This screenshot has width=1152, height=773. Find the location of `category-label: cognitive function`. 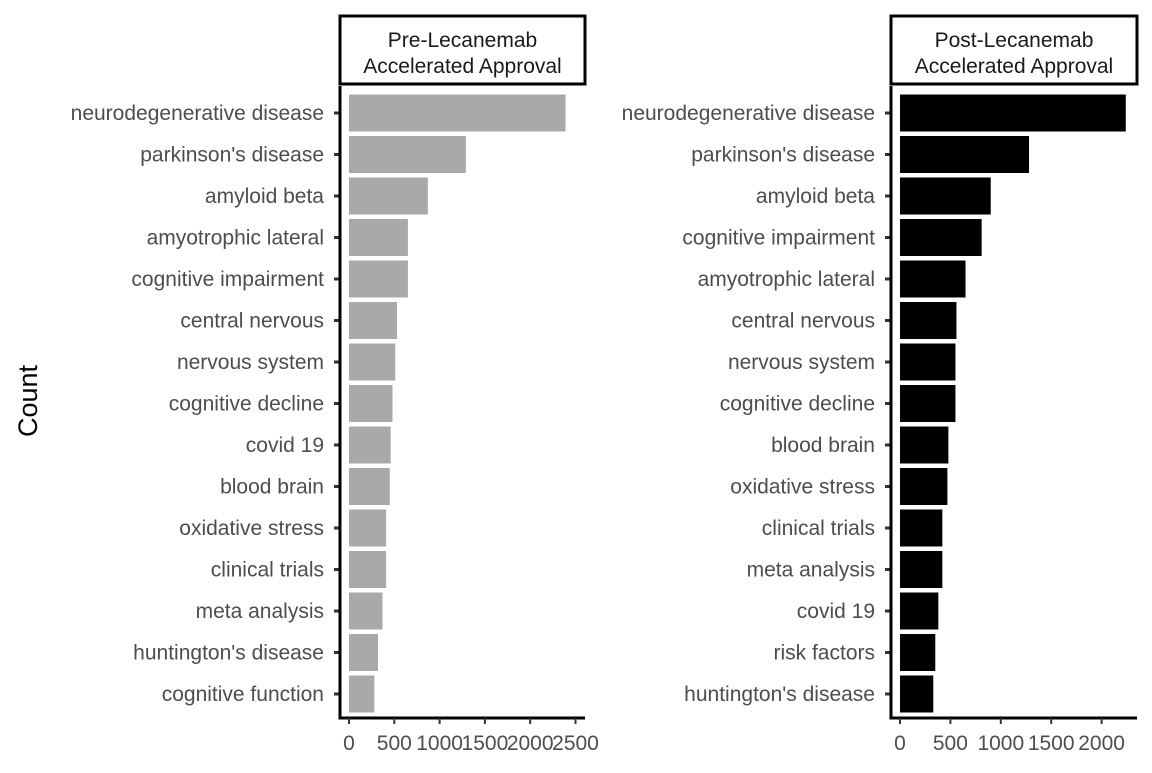

category-label: cognitive function is located at coordinates (243, 694).